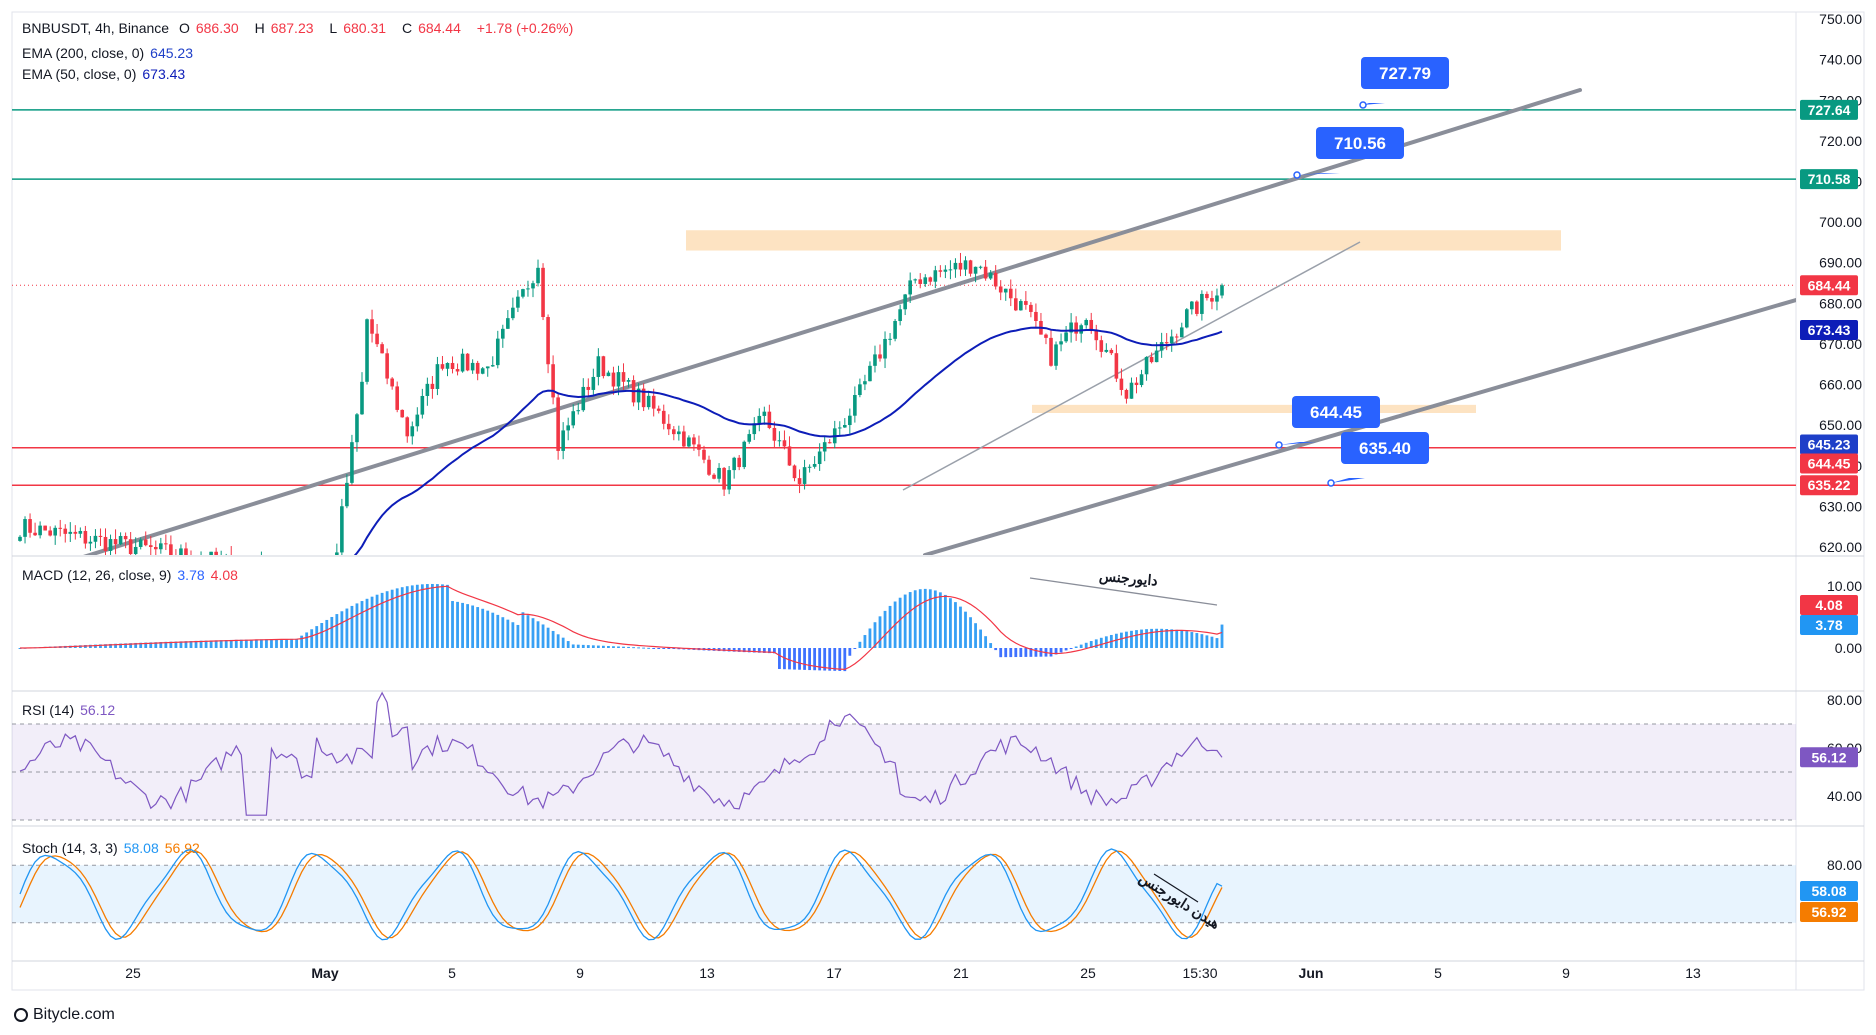  I want to click on price-callout-727-79: 727.79, so click(1404, 83).